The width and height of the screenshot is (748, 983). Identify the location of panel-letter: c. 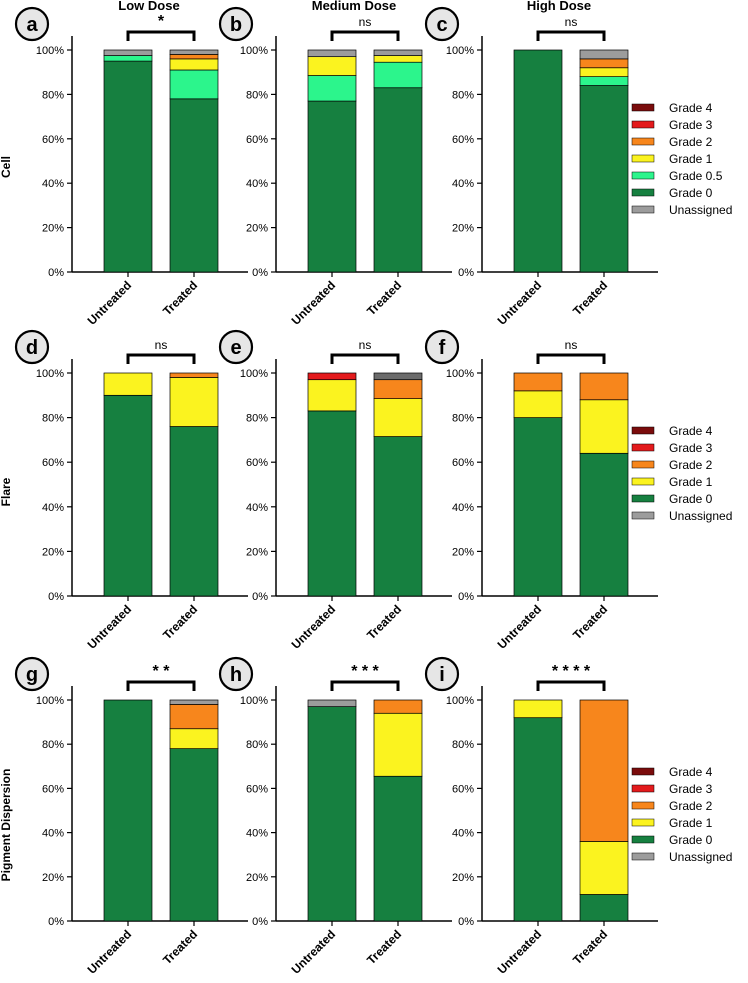
(441, 25).